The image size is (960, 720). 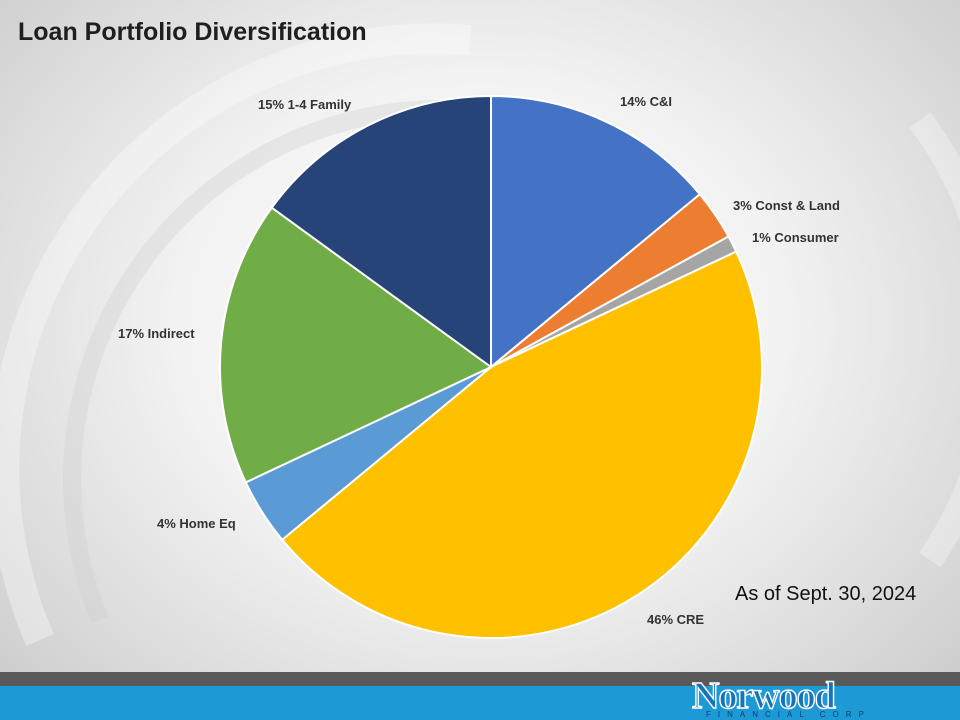 I want to click on footer-gray-bar, so click(x=480, y=679).